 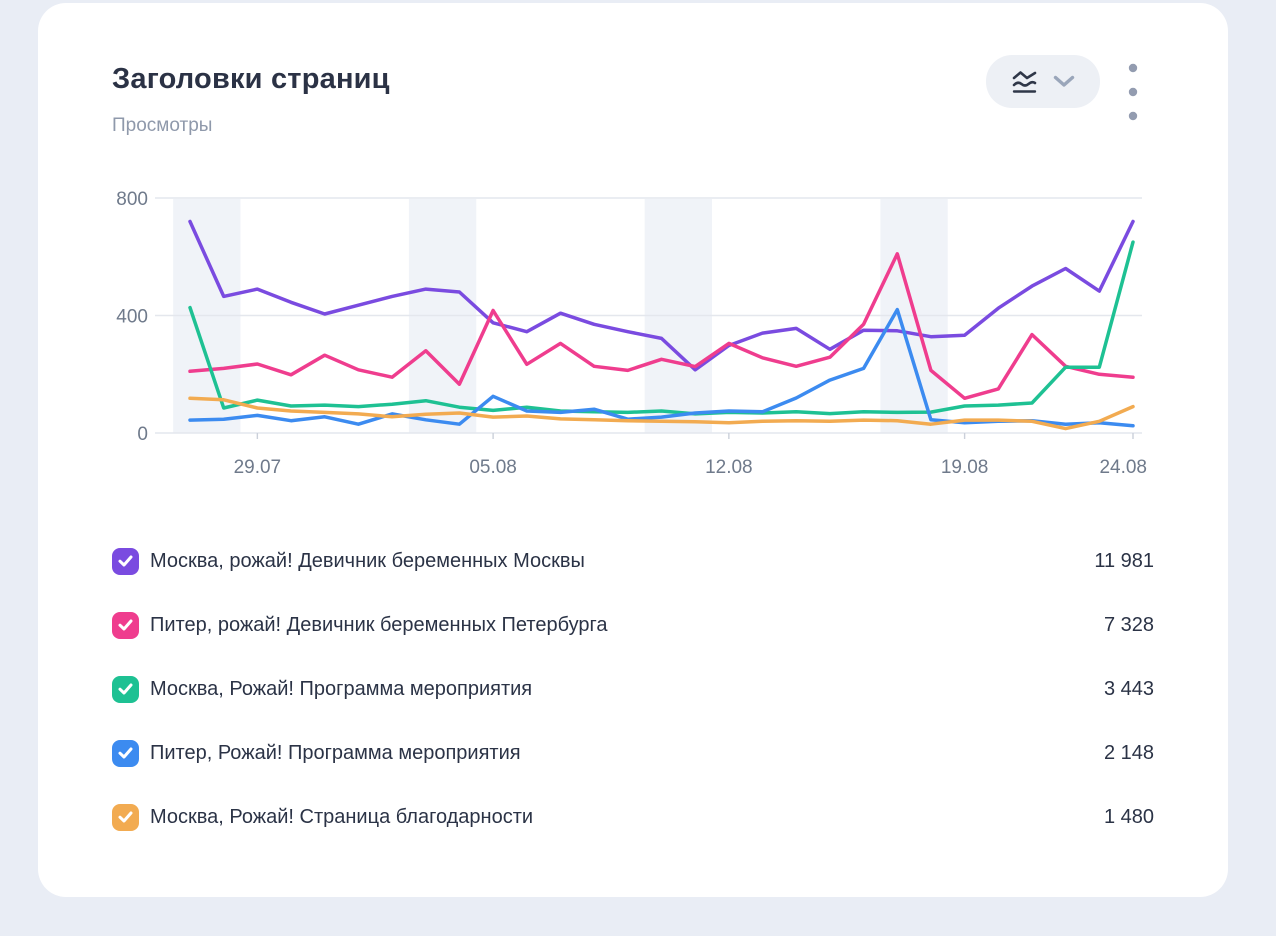 What do you see at coordinates (493, 467) in the screenshot?
I see `svg-text: 05.08` at bounding box center [493, 467].